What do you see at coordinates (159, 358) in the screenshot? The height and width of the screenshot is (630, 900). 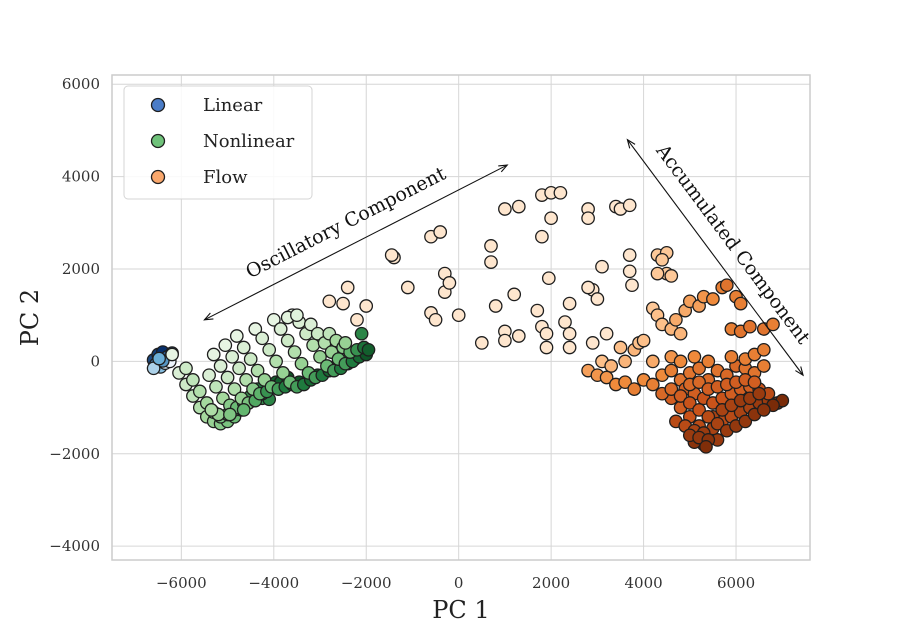 I see `data-point-linear` at bounding box center [159, 358].